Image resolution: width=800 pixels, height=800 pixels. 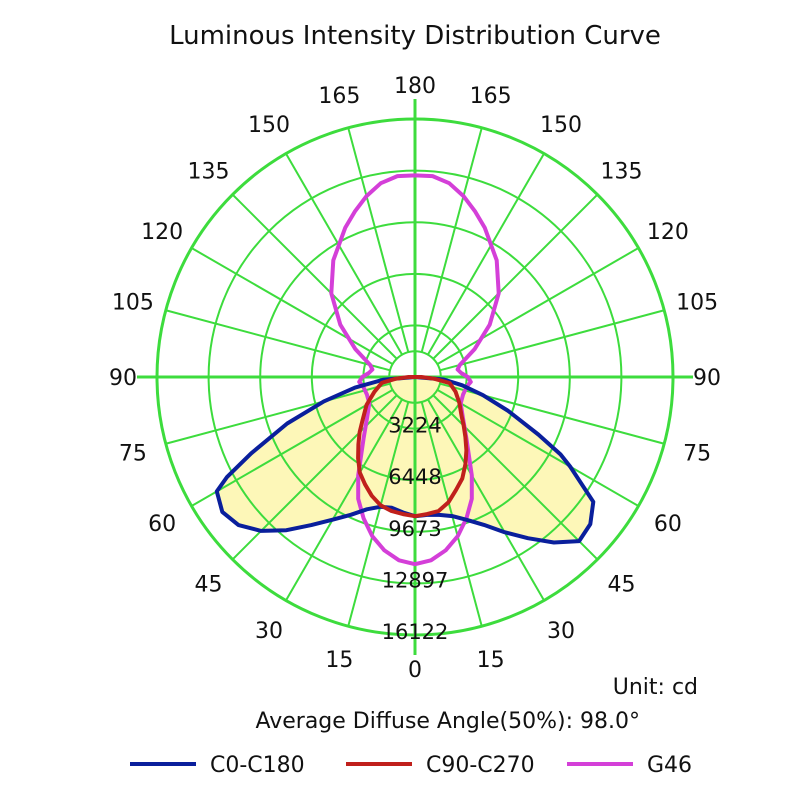 I want to click on legend: C0-C180 C90-C270 G46, so click(x=411, y=765).